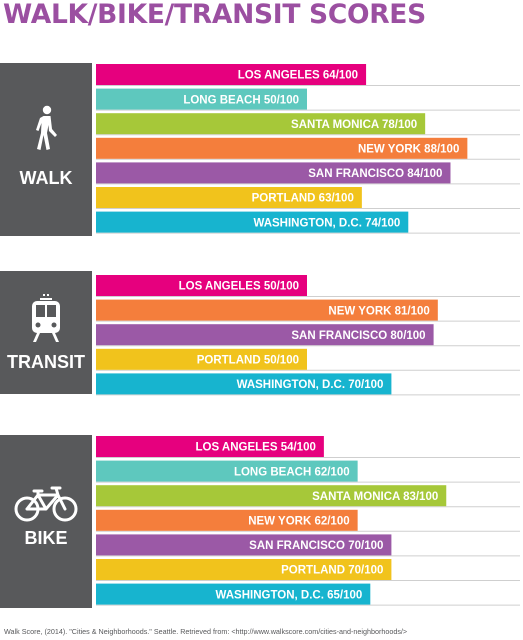 The height and width of the screenshot is (640, 523). I want to click on bicycle-icon, so click(46, 504).